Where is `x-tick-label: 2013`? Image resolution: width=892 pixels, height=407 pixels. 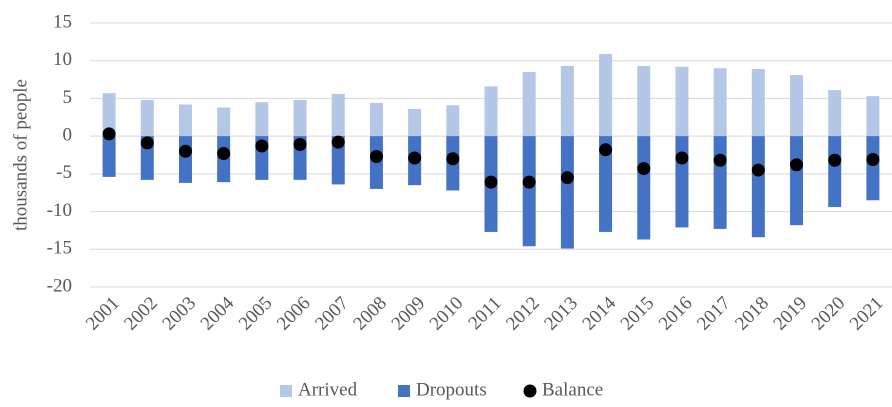
x-tick-label: 2013 is located at coordinates (561, 314).